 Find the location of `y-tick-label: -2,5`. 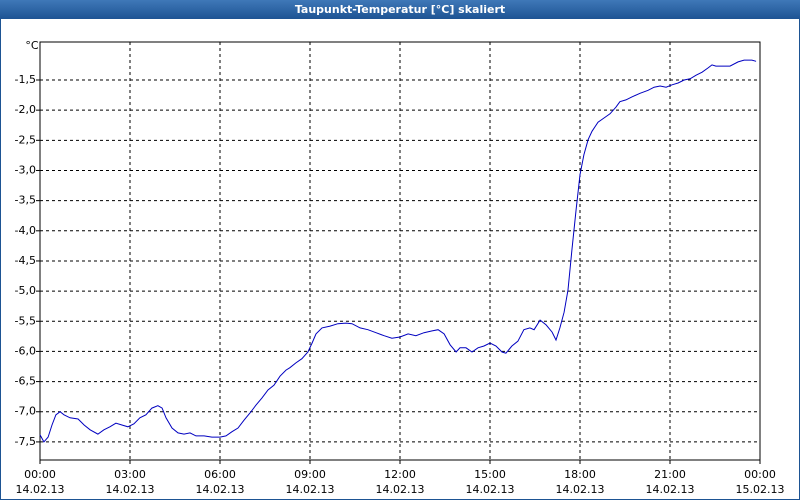

y-tick-label: -2,5 is located at coordinates (25, 139).